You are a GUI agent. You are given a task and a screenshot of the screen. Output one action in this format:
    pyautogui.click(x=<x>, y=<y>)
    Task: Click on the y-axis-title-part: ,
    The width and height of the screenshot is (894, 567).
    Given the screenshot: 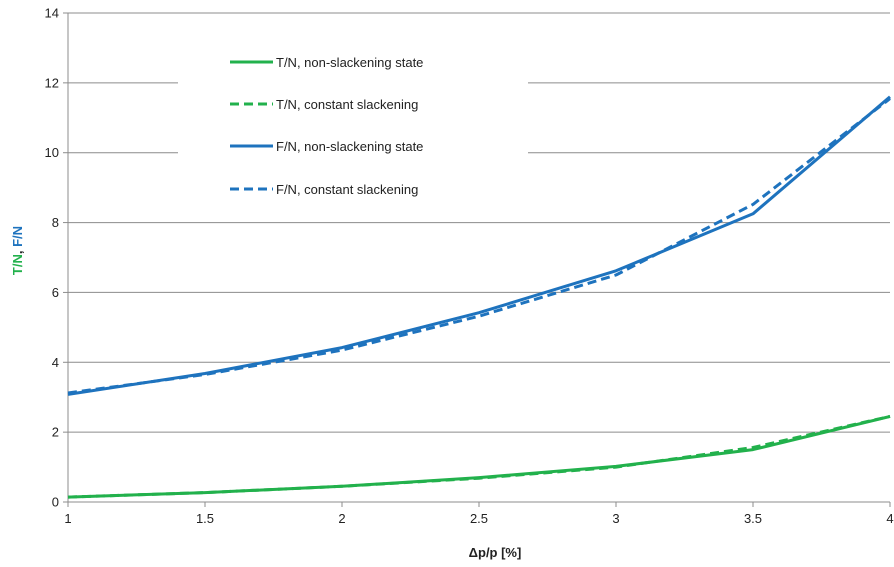 What is the action you would take?
    pyautogui.click(x=17, y=250)
    